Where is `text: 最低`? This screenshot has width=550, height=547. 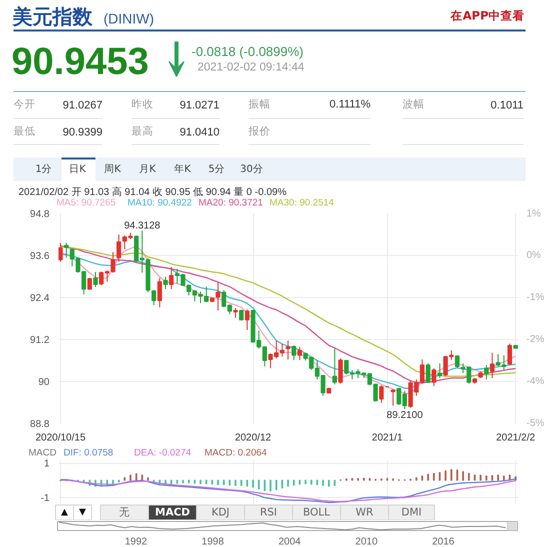
text: 最低 is located at coordinates (25, 132).